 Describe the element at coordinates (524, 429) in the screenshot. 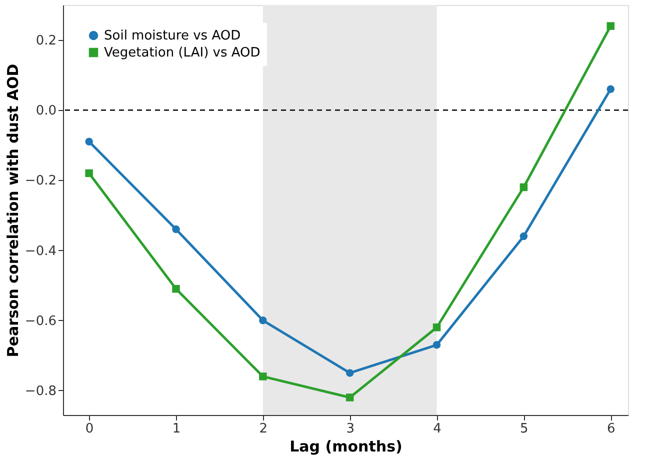

I see `x-tick-label: 5` at that location.